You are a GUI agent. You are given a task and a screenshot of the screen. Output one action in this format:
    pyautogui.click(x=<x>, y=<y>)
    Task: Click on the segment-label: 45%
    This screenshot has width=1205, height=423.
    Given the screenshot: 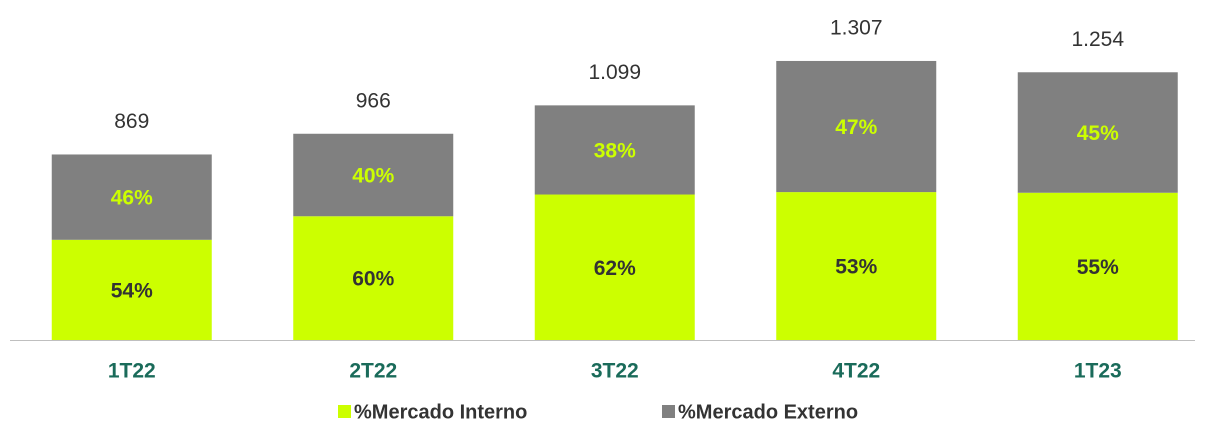 What is the action you would take?
    pyautogui.click(x=1098, y=133)
    